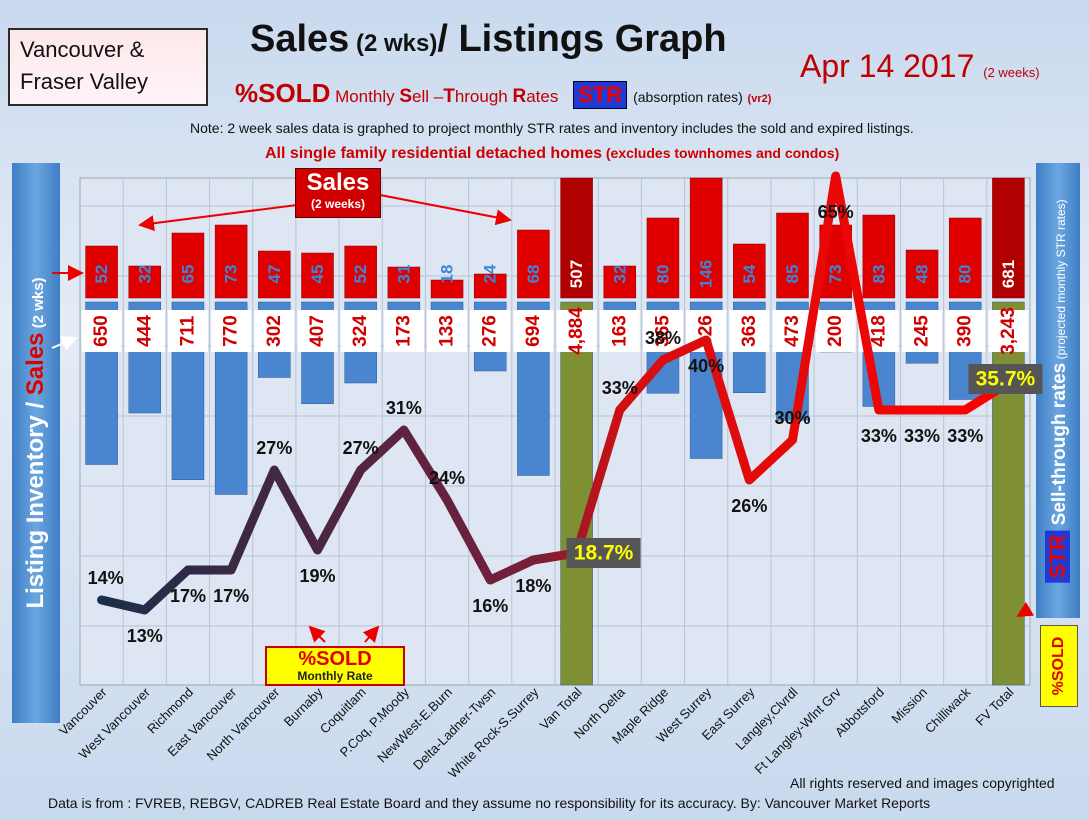 Image resolution: width=1089 pixels, height=820 pixels. What do you see at coordinates (887, 66) in the screenshot?
I see `date-text: Apr 14 2017` at bounding box center [887, 66].